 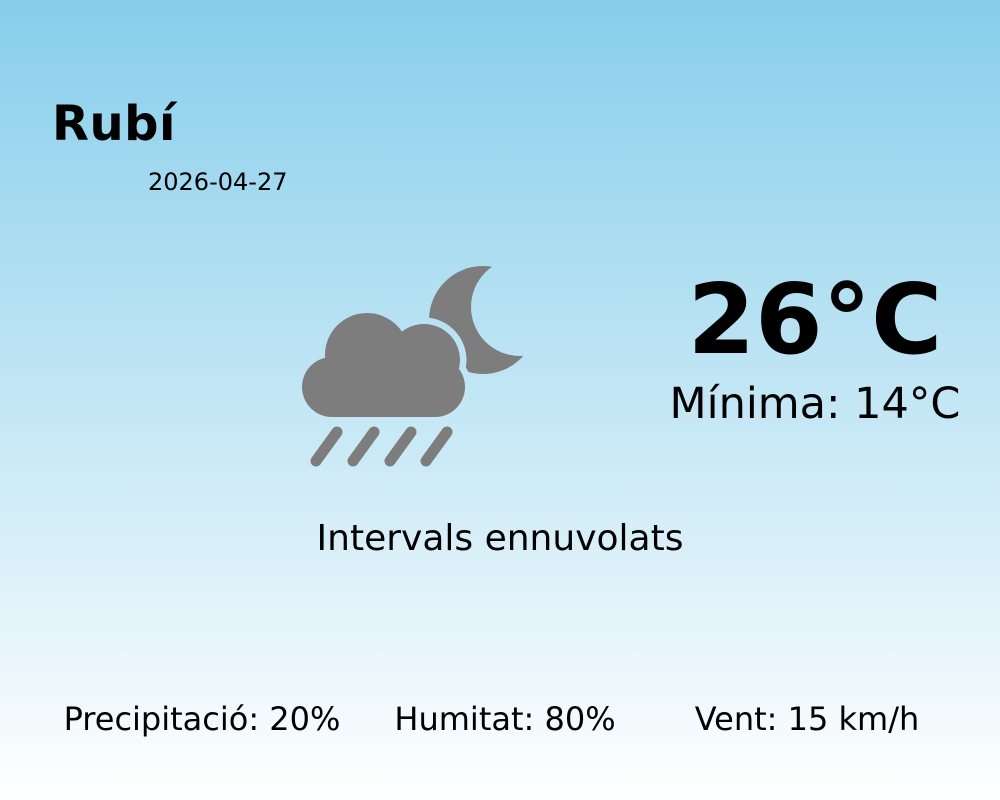 What do you see at coordinates (218, 182) in the screenshot?
I see `forecast-date: 2026-04-27` at bounding box center [218, 182].